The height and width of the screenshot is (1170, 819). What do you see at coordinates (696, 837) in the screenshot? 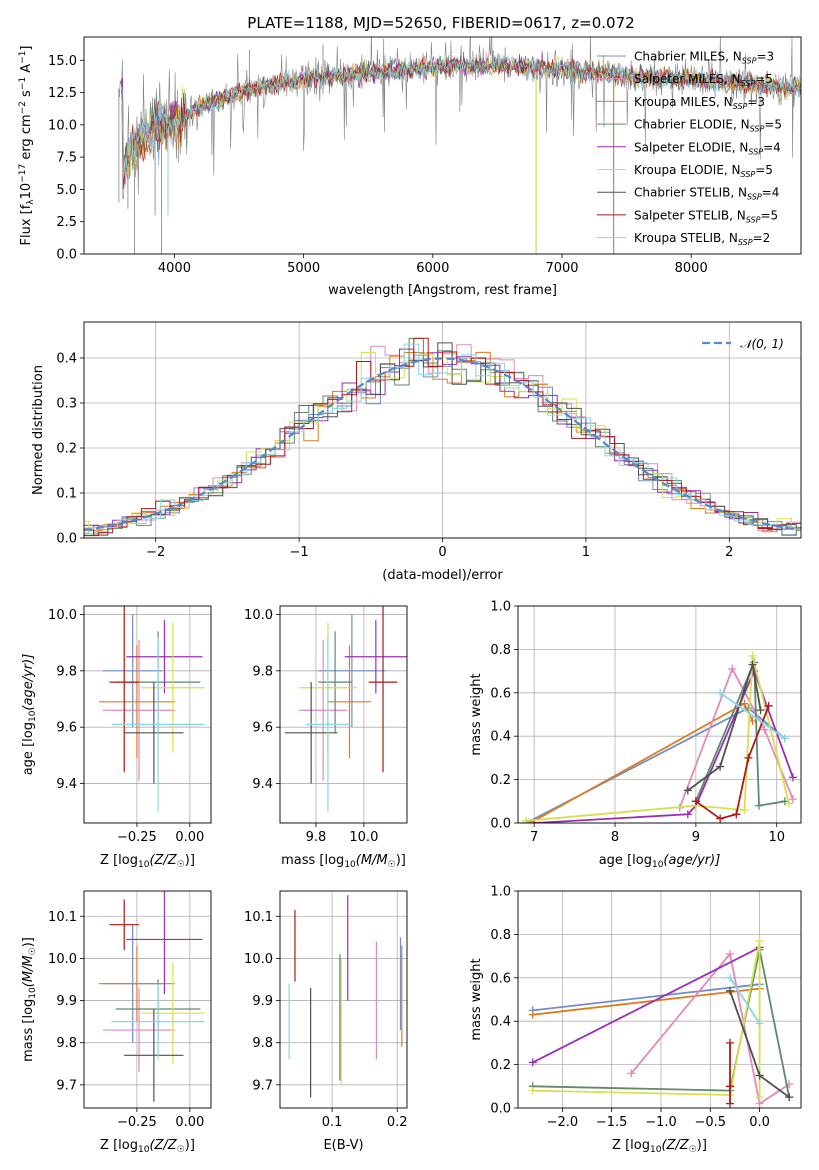
I see `x-tick-label: 9` at bounding box center [696, 837].